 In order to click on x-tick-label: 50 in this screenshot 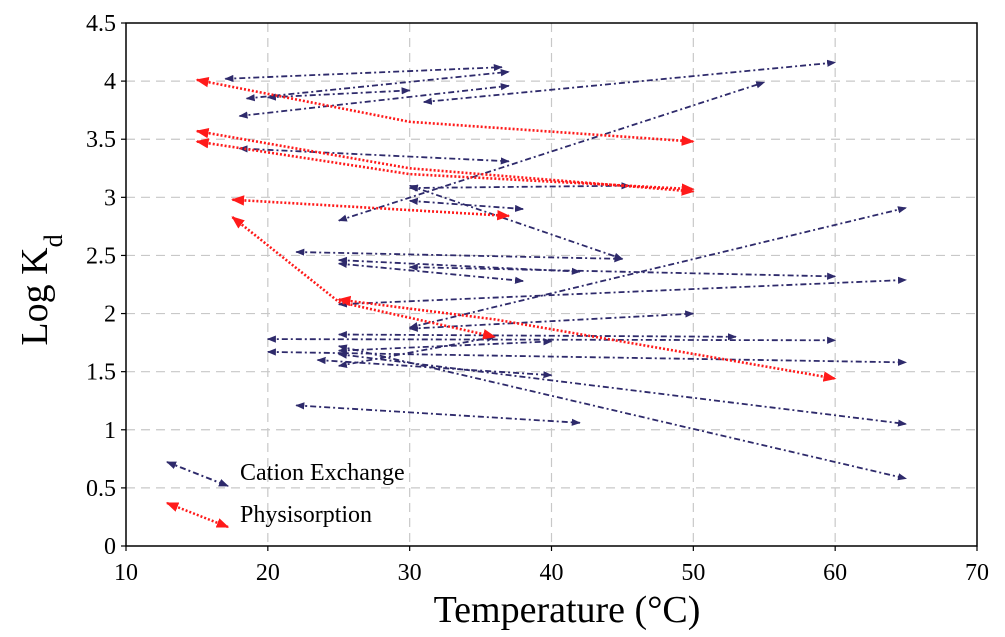, I will do `click(693, 573)`.